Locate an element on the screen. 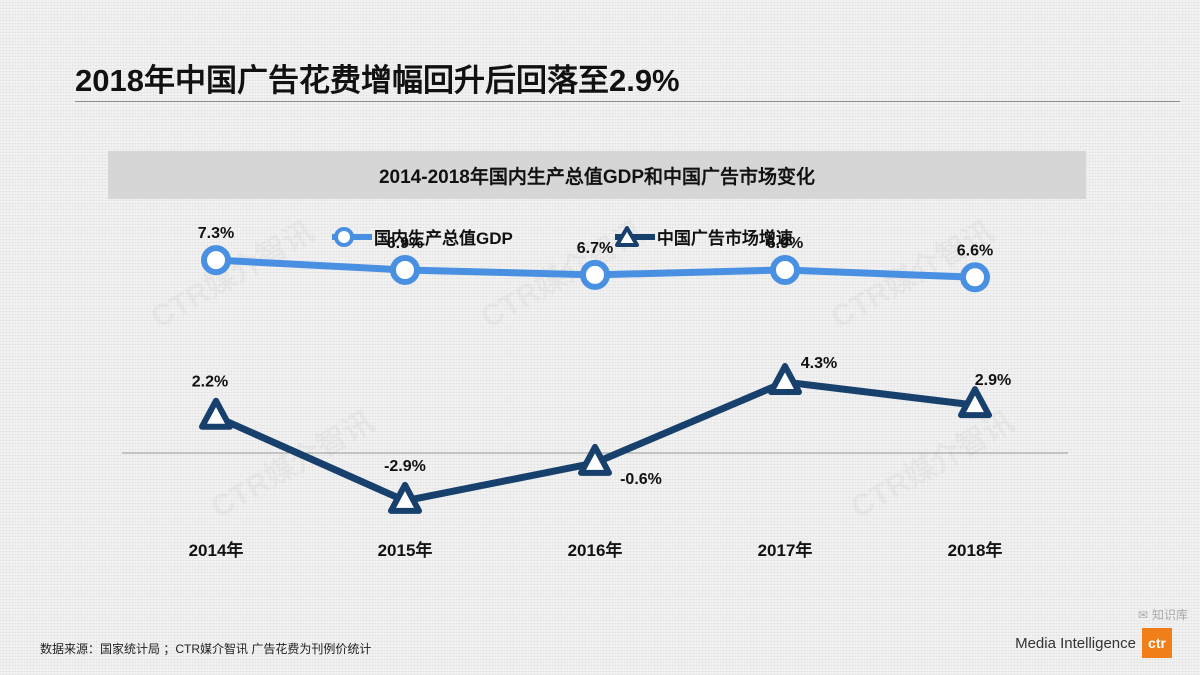 This screenshot has width=1200, height=675. gdp-point-2015年 is located at coordinates (405, 269).